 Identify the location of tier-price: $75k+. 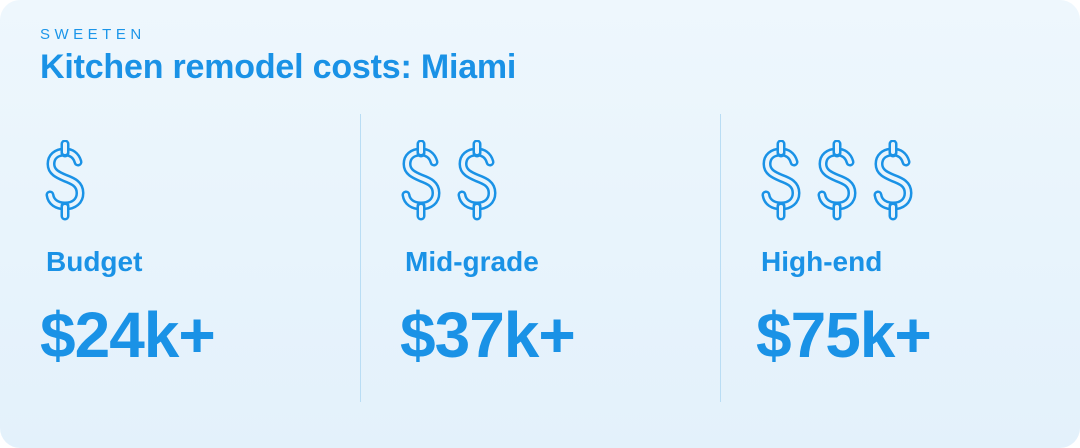
(844, 335).